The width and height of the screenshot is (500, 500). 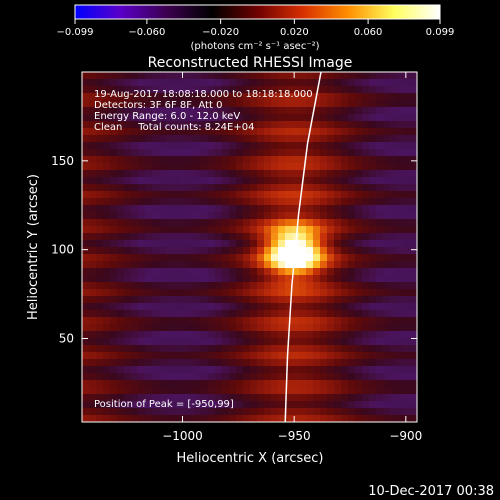 What do you see at coordinates (167, 116) in the screenshot?
I see `annotation-energy: Energy Range: 6.0 - 12.0 keV` at bounding box center [167, 116].